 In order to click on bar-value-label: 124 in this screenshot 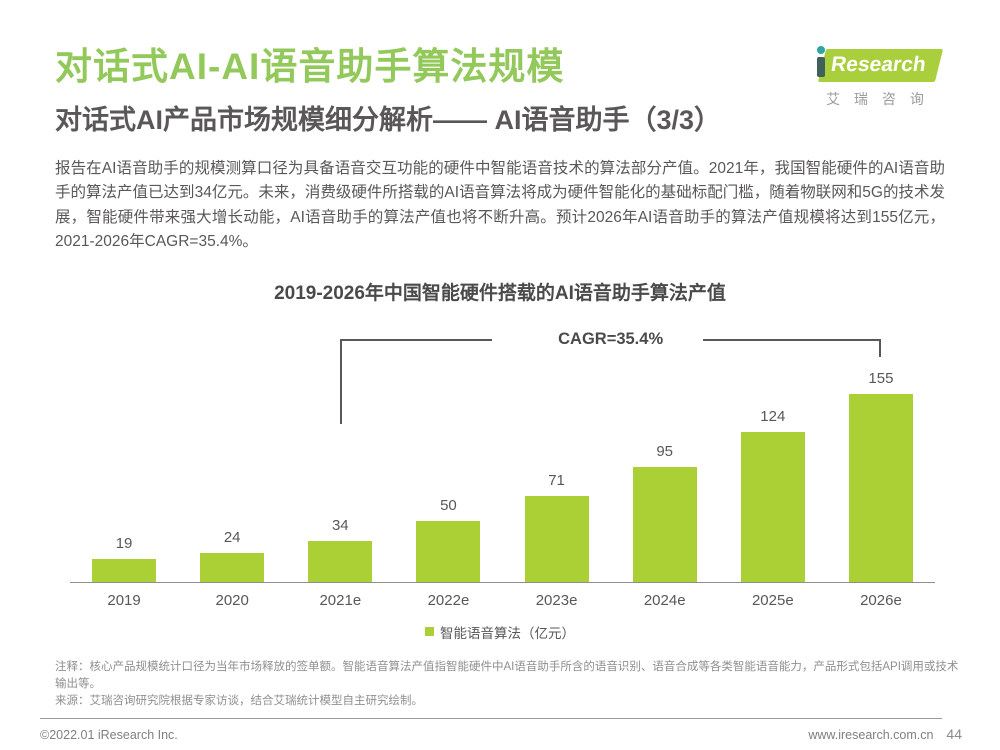, I will do `click(773, 416)`.